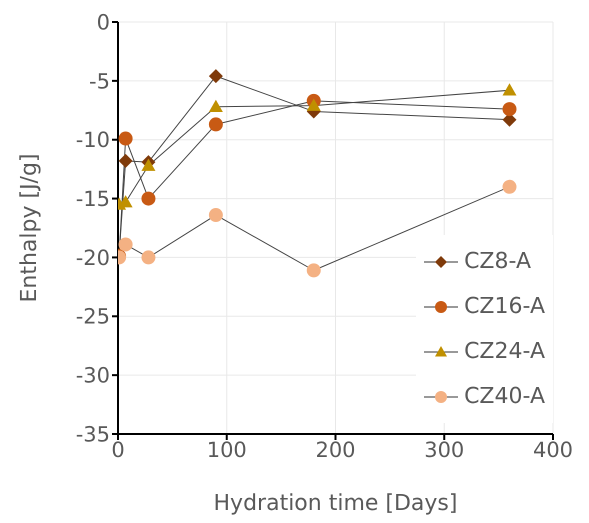 Image resolution: width=589 pixels, height=523 pixels. What do you see at coordinates (504, 396) in the screenshot?
I see `legend-label: CZ40-A` at bounding box center [504, 396].